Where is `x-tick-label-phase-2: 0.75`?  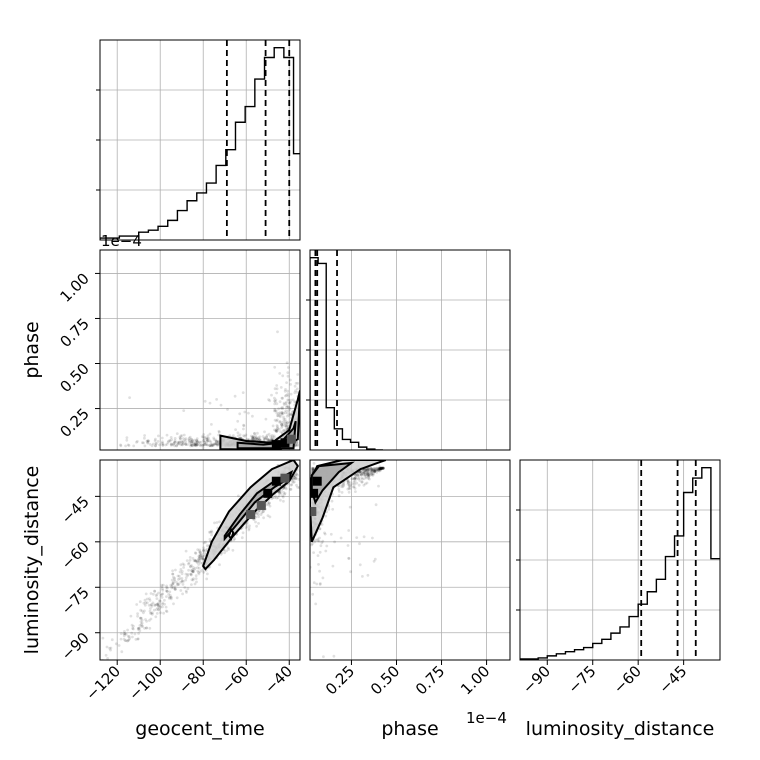
x-tick-label-phase-2: 0.75 is located at coordinates (430, 680).